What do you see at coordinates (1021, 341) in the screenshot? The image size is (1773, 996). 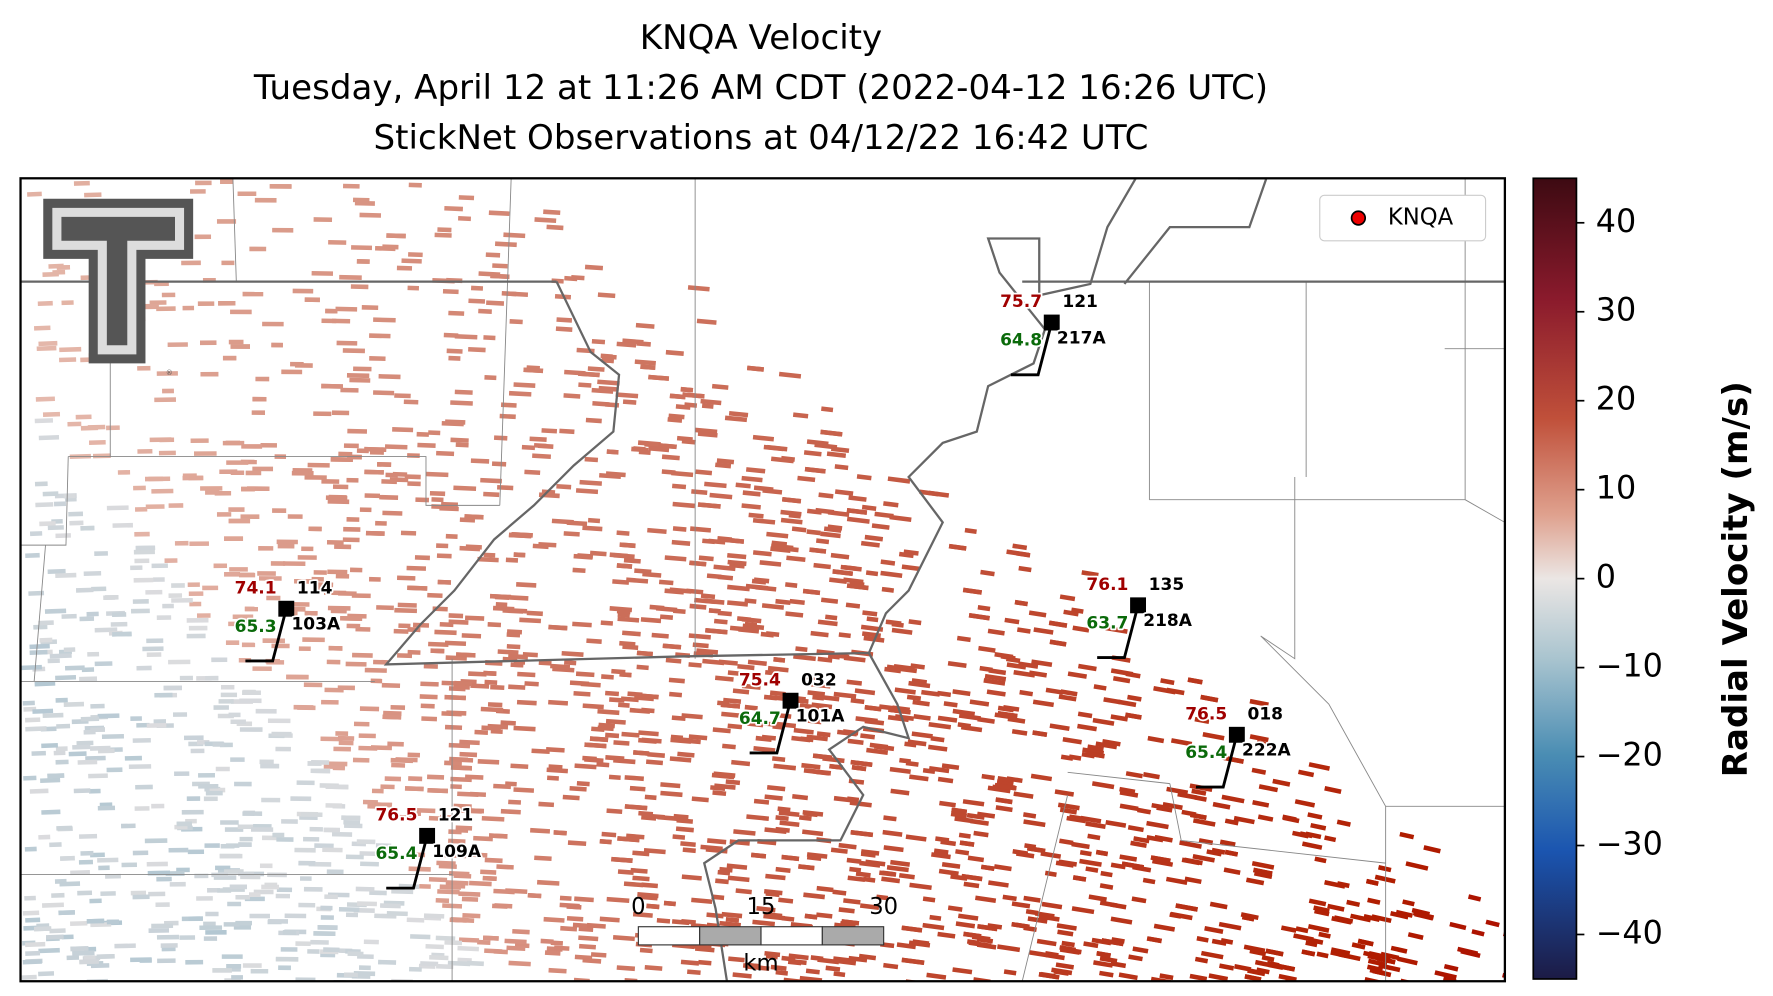 I see `dewpoint: 64.8` at bounding box center [1021, 341].